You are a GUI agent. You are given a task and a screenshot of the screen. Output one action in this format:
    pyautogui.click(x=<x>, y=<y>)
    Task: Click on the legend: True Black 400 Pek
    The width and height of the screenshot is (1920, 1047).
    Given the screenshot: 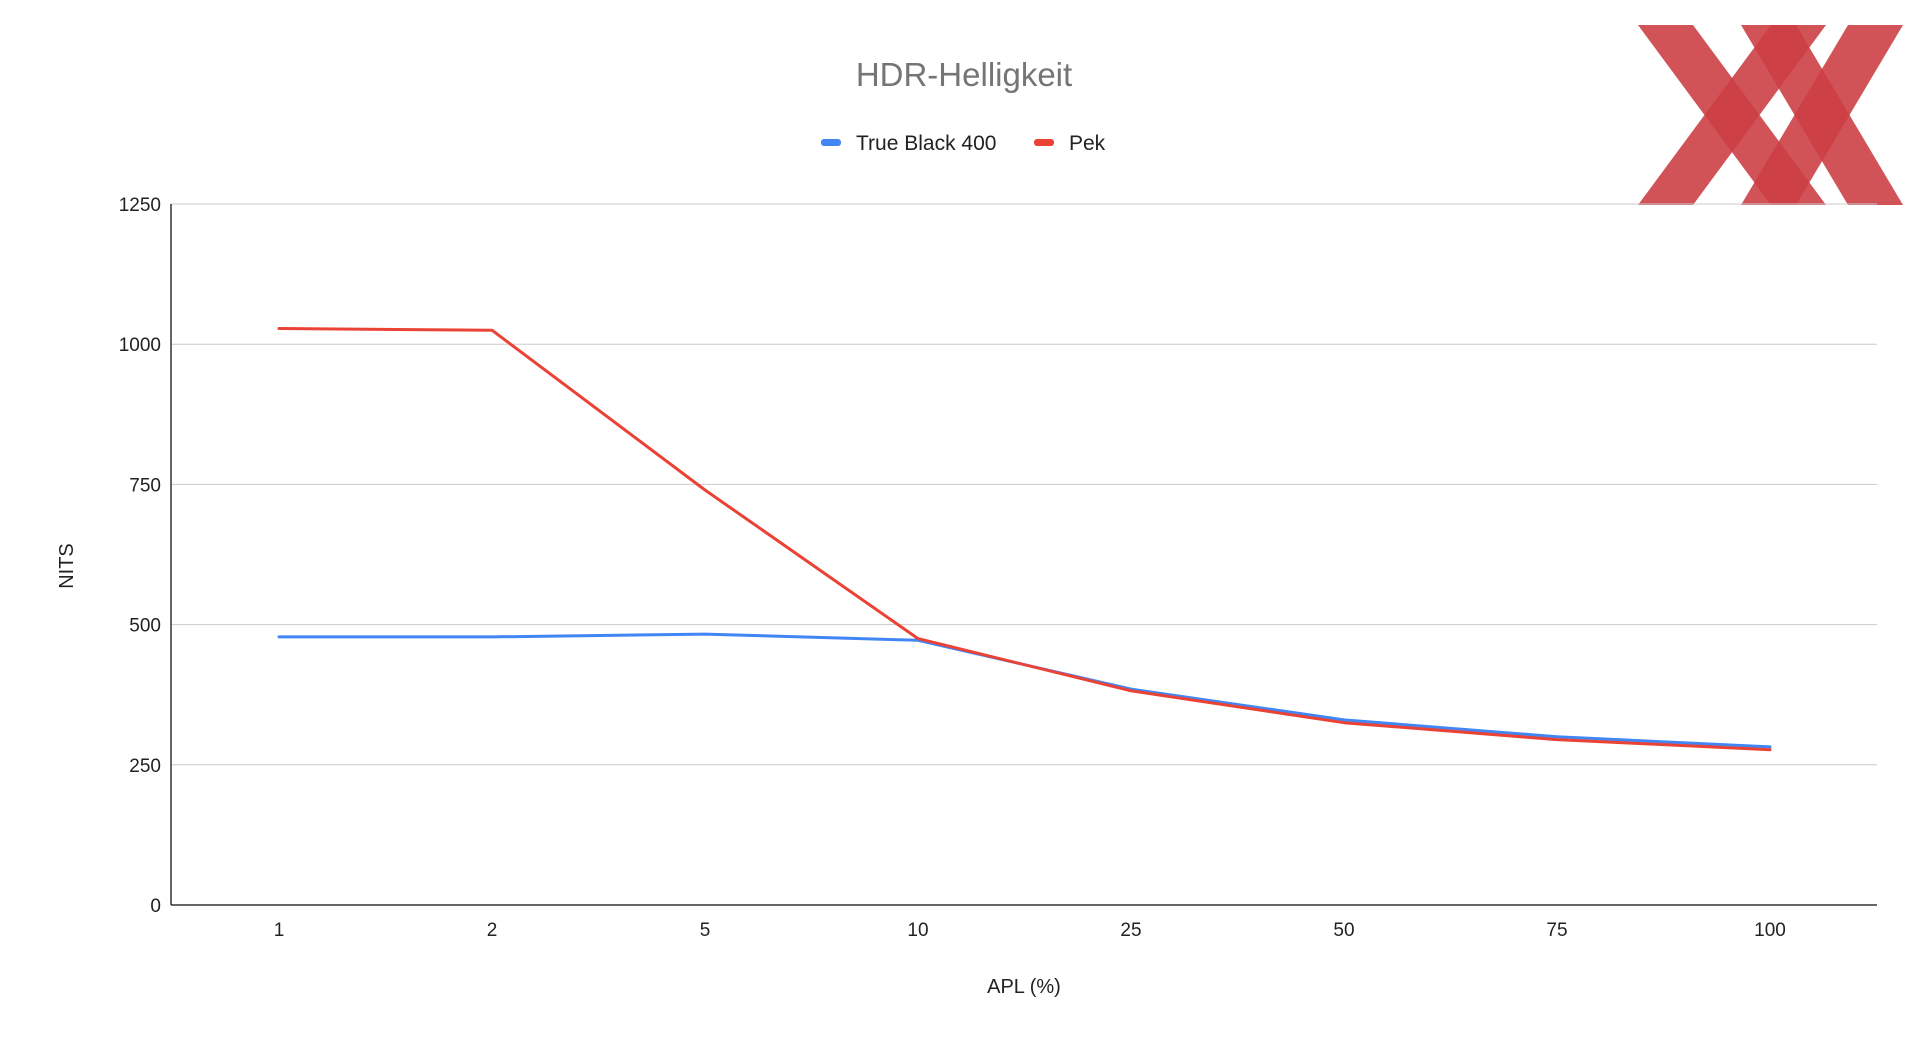 What is the action you would take?
    pyautogui.click(x=963, y=143)
    